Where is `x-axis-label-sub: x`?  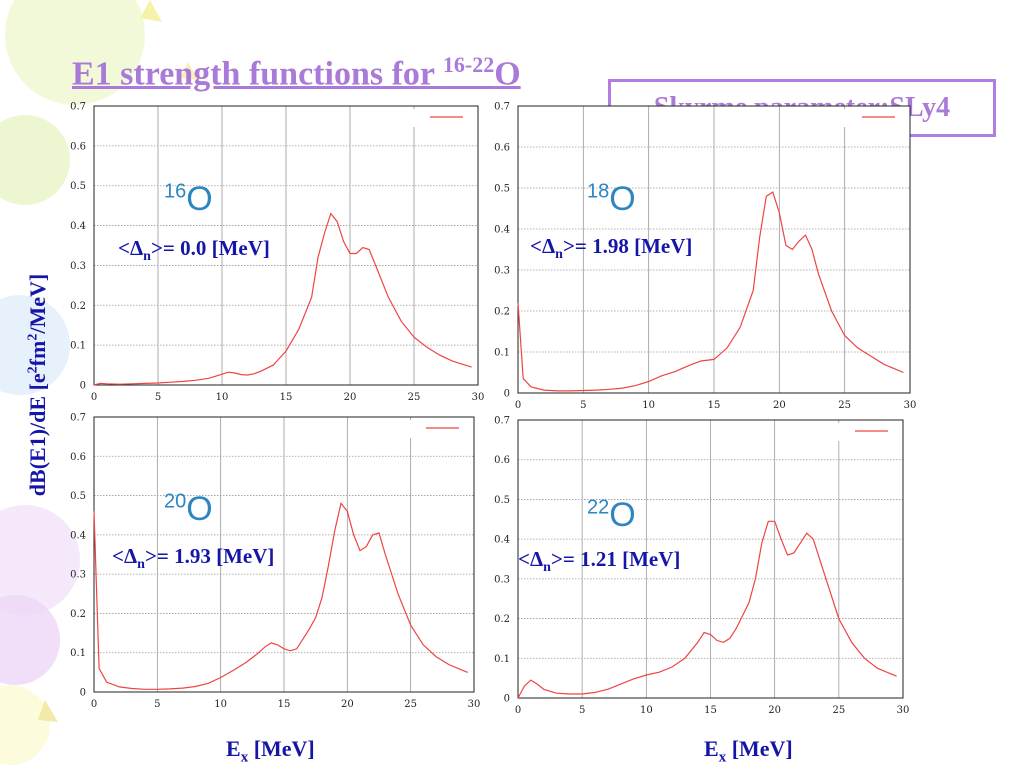
x-axis-label-sub: x is located at coordinates (244, 757).